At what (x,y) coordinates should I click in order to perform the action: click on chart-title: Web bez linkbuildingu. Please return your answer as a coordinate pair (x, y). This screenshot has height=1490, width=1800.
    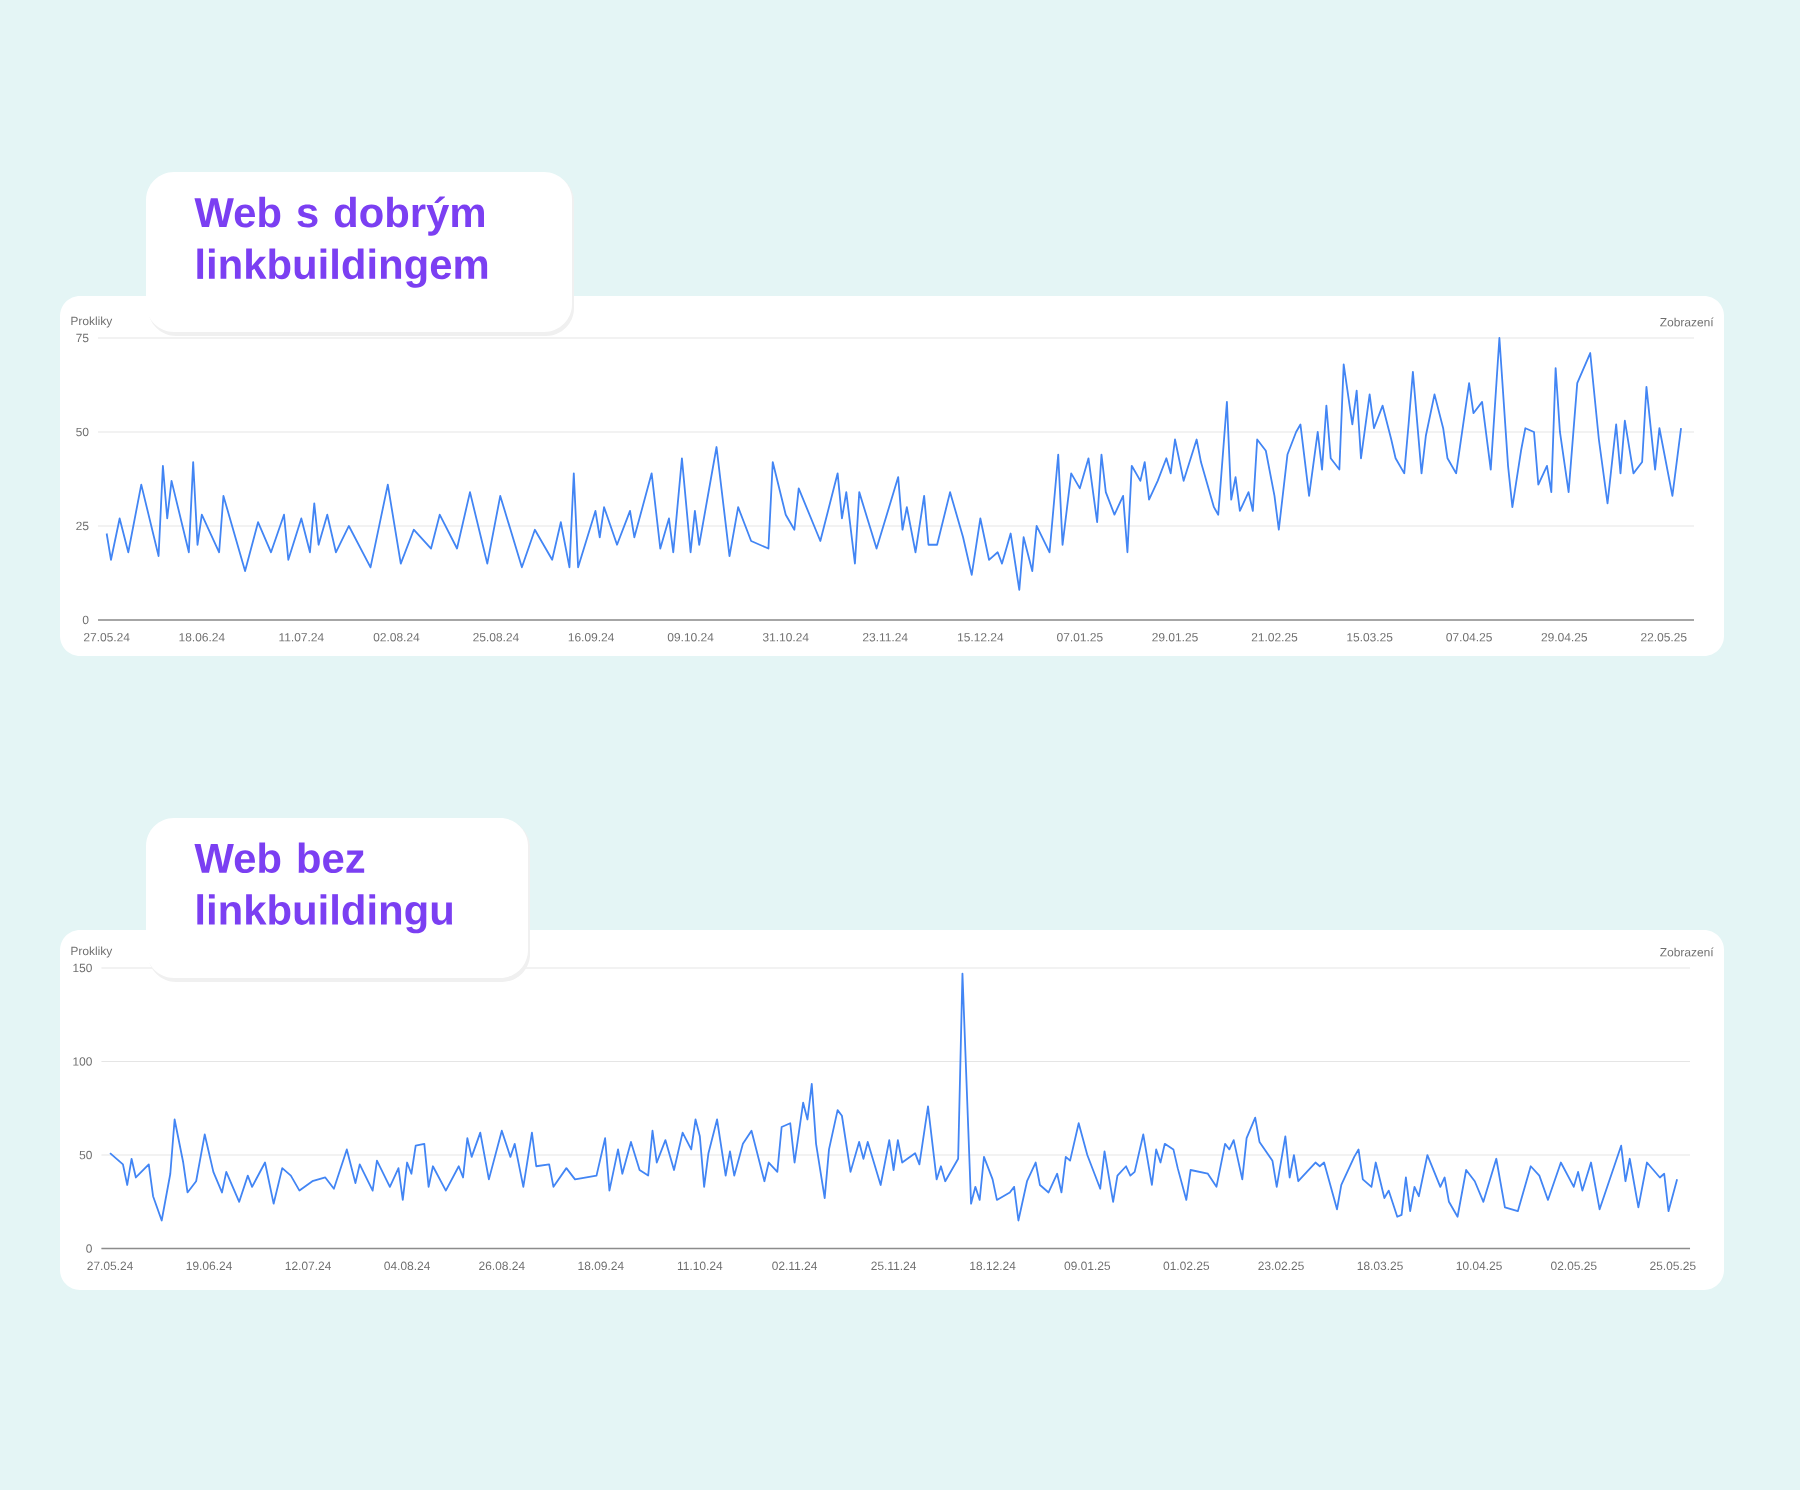
    Looking at the image, I should click on (323, 888).